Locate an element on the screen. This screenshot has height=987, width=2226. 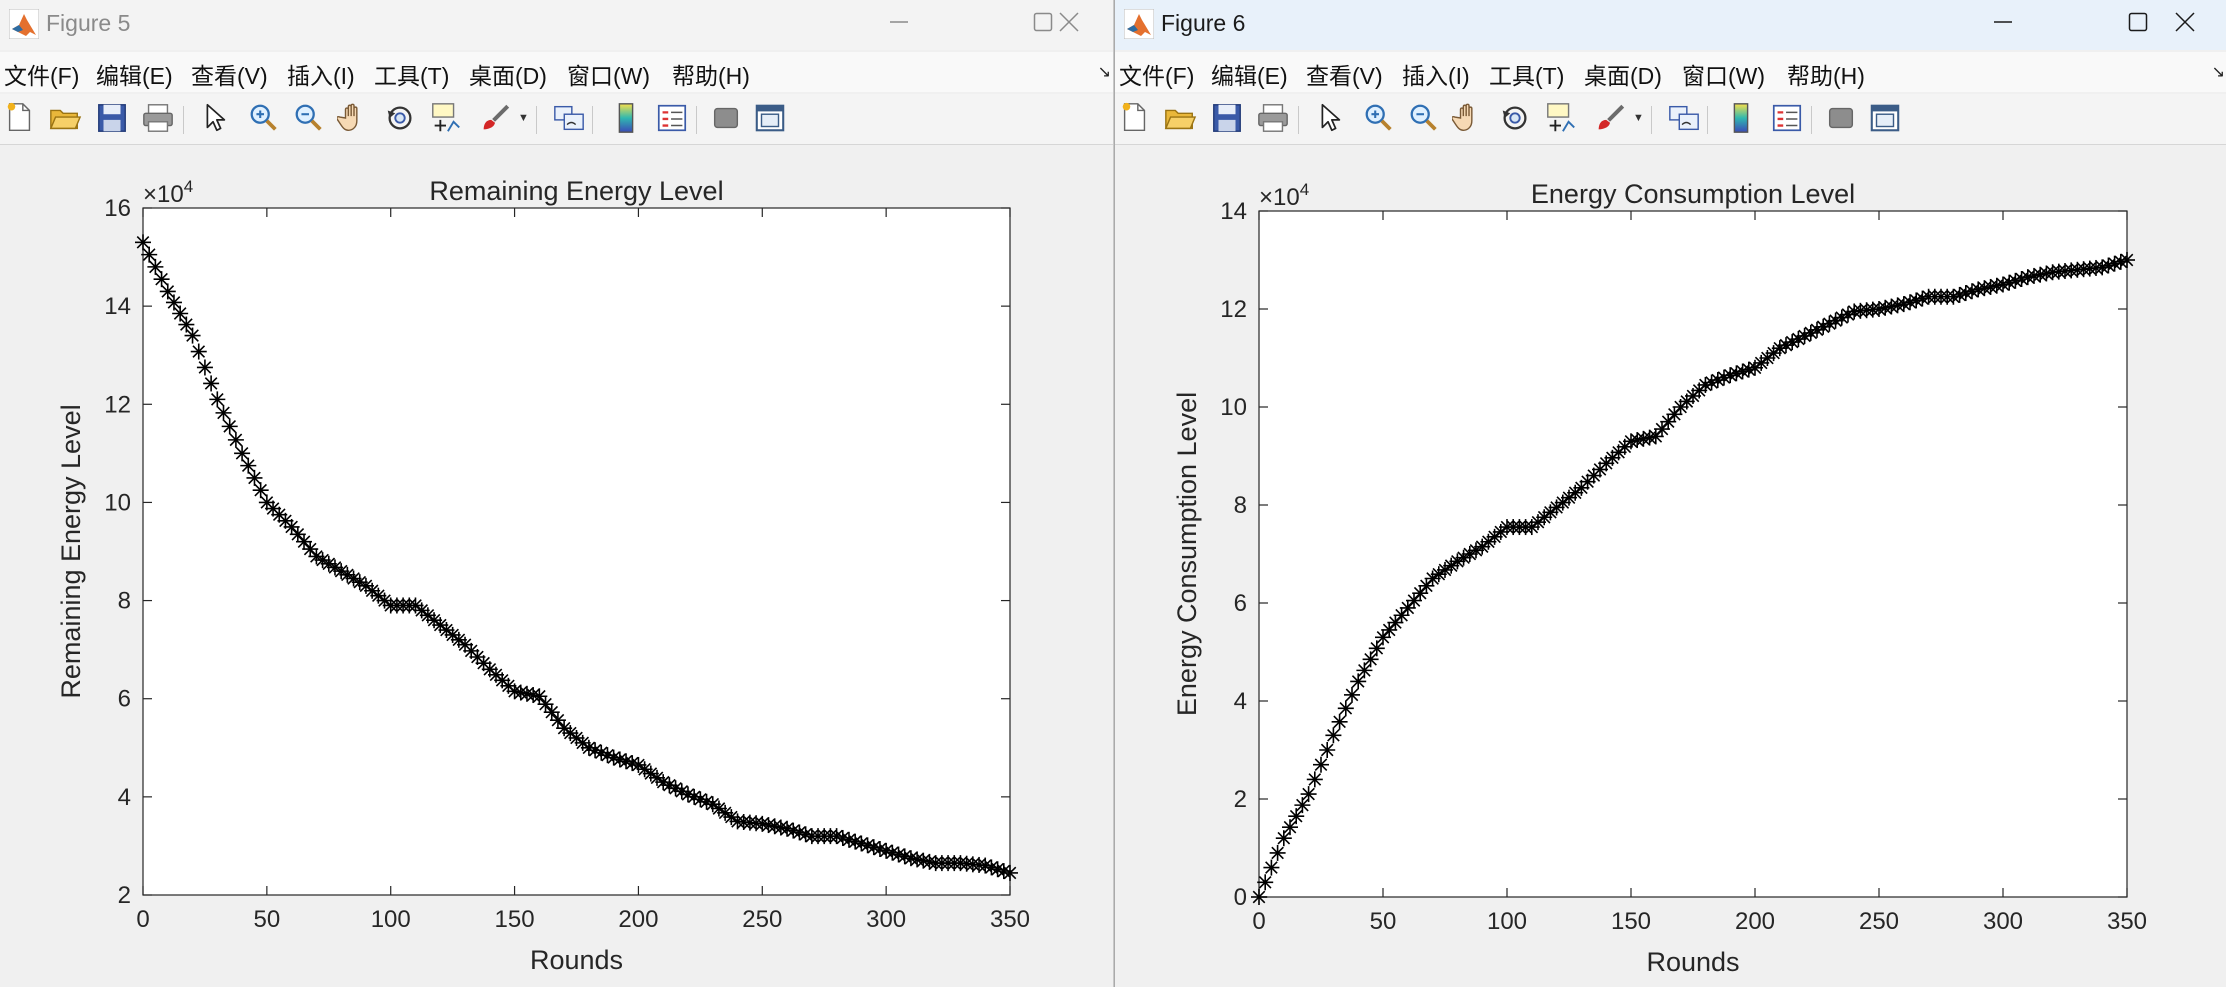
show-plot-tools-icon is located at coordinates (770, 120).